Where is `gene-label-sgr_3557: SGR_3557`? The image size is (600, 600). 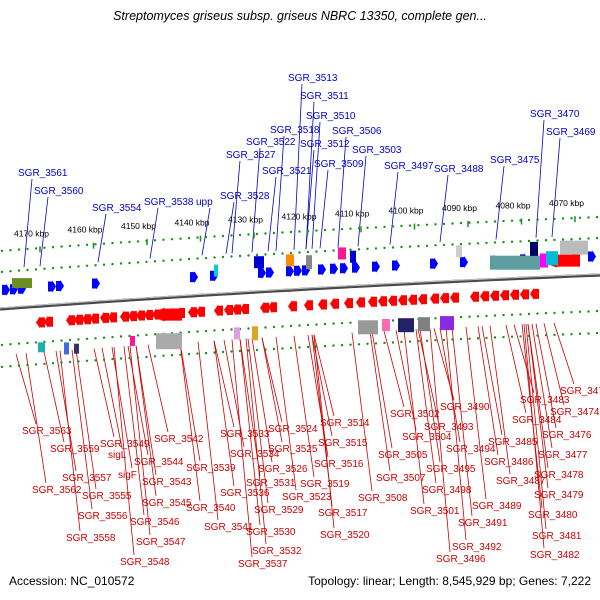 gene-label-sgr_3557: SGR_3557 is located at coordinates (87, 478).